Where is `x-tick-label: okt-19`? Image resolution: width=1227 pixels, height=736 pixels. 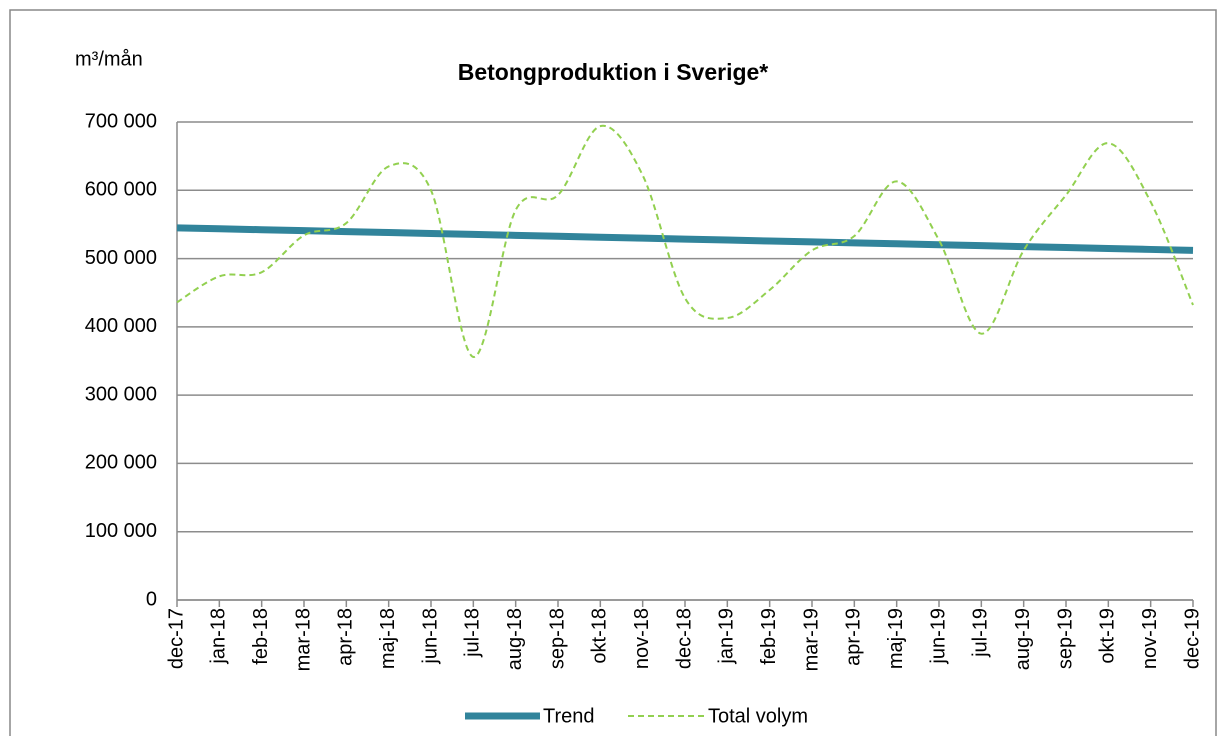
x-tick-label: okt-19 is located at coordinates (1108, 636).